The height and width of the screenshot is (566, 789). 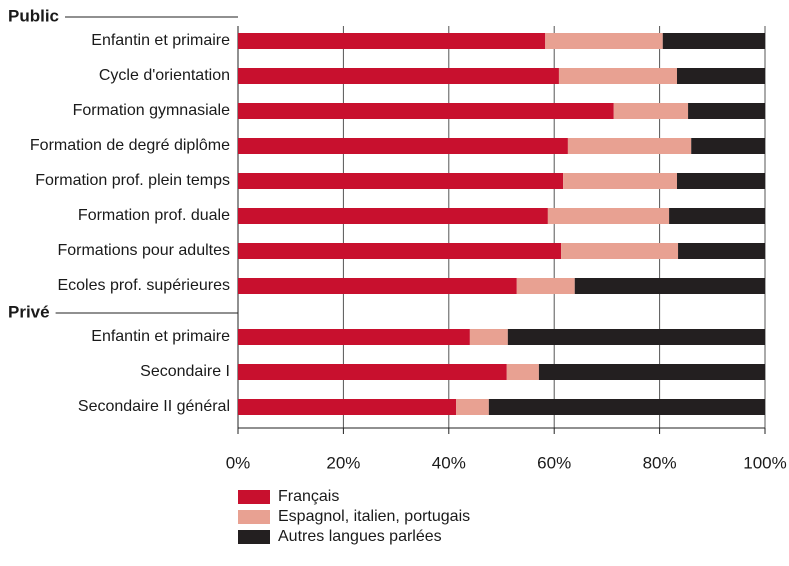 I want to click on legend-label: Espagnol, italien, portugais, so click(x=374, y=516).